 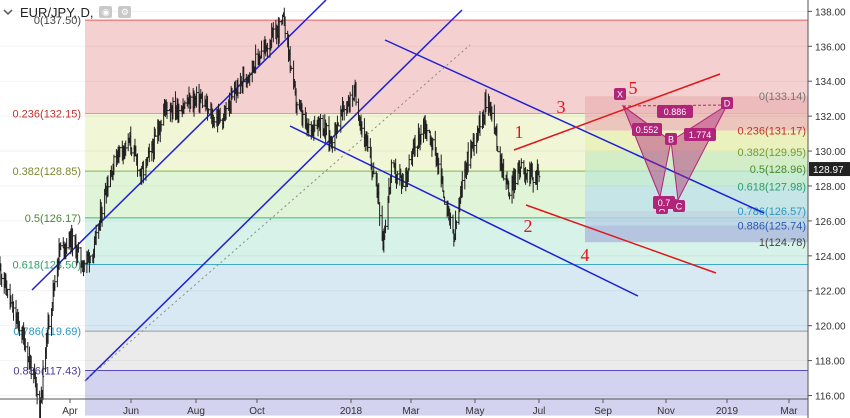 I want to click on x-tick-label: 2018, so click(x=351, y=411).